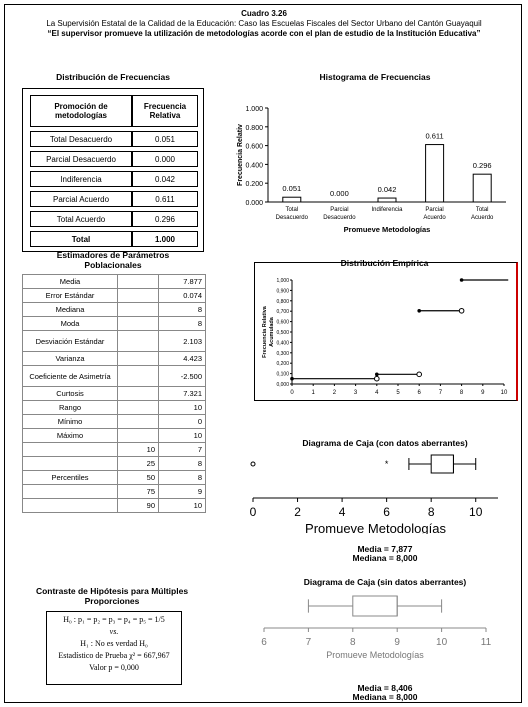 This screenshot has height=707, width=528. I want to click on estimator-label: Moda, so click(70, 323).